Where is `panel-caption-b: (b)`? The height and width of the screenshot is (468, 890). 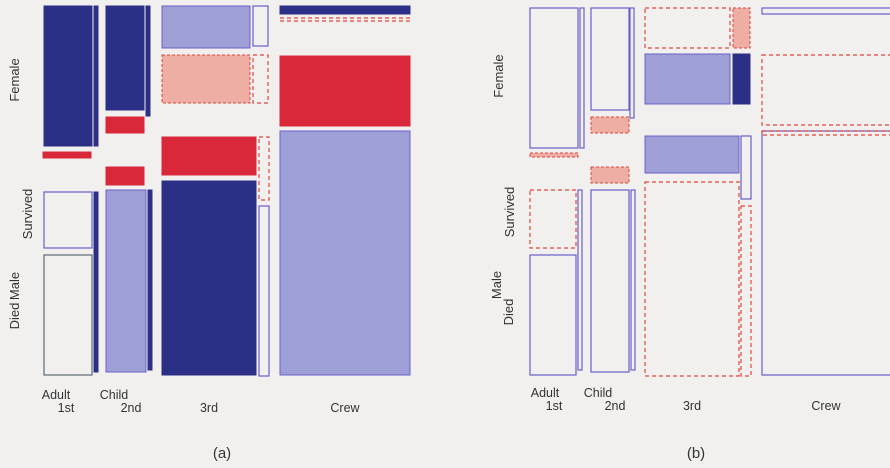 panel-caption-b: (b) is located at coordinates (696, 453).